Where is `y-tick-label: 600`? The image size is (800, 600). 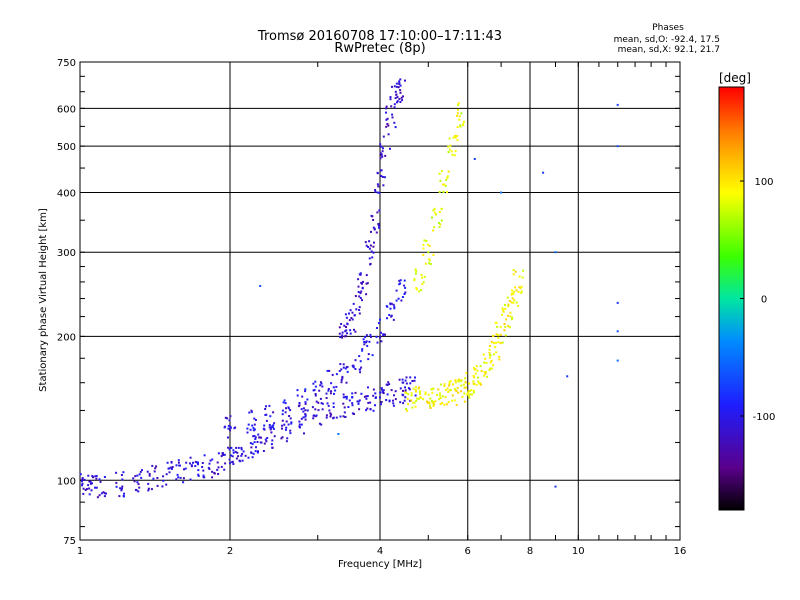
y-tick-label: 600 is located at coordinates (66, 109).